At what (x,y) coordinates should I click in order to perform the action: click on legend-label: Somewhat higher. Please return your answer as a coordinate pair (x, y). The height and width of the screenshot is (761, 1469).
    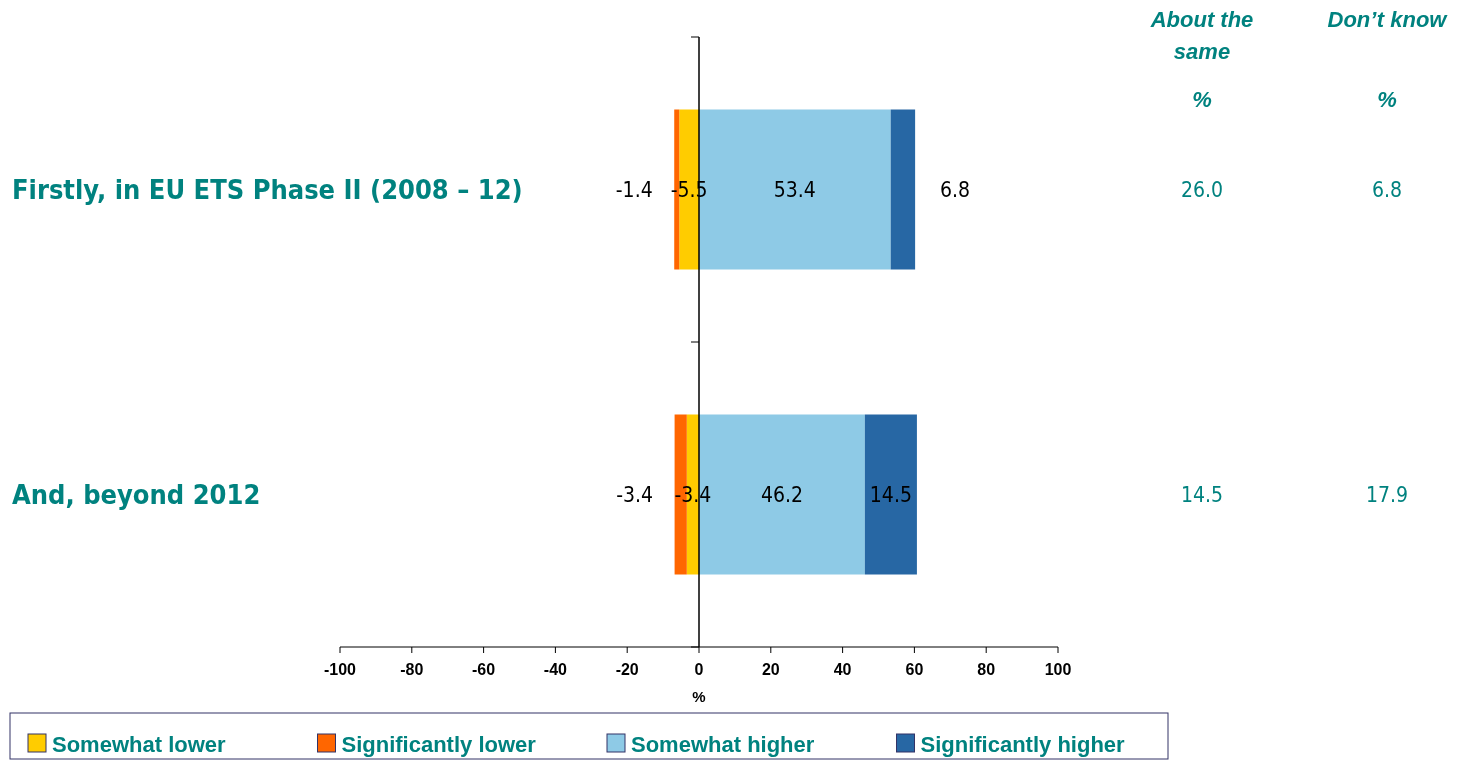
    Looking at the image, I should click on (723, 744).